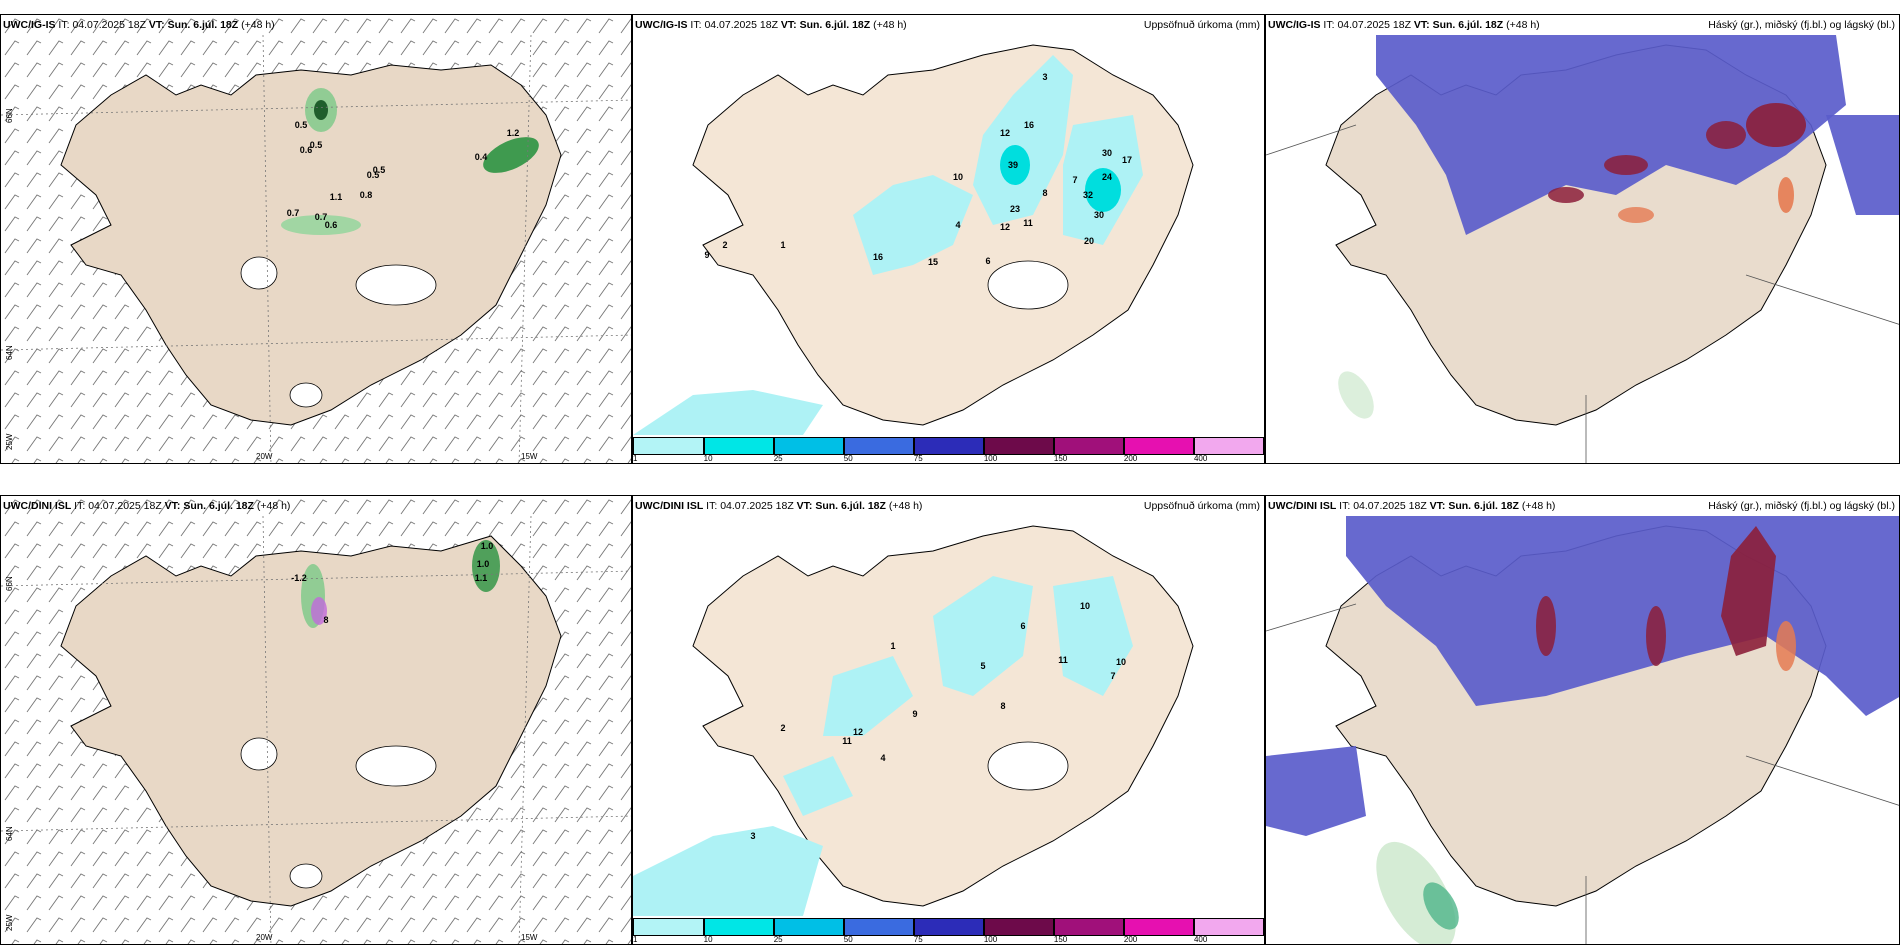 Image resolution: width=1900 pixels, height=950 pixels. I want to click on precip-label: 32, so click(1088, 195).